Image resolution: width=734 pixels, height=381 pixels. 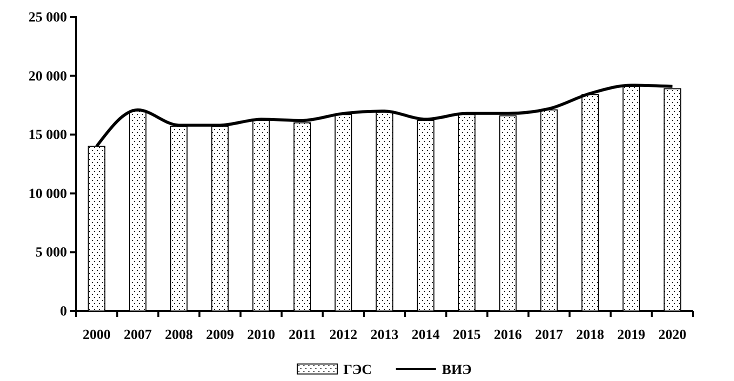 What do you see at coordinates (47, 76) in the screenshot?
I see `y-tick-label: 20 000` at bounding box center [47, 76].